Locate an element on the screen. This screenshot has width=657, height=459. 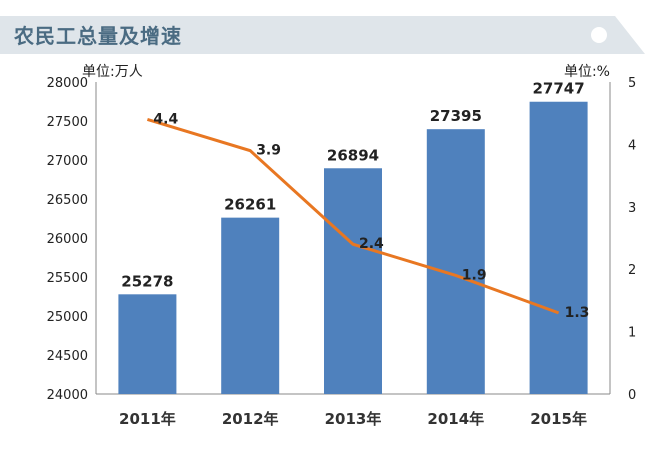
line-data-label: 1.9 is located at coordinates (474, 275).